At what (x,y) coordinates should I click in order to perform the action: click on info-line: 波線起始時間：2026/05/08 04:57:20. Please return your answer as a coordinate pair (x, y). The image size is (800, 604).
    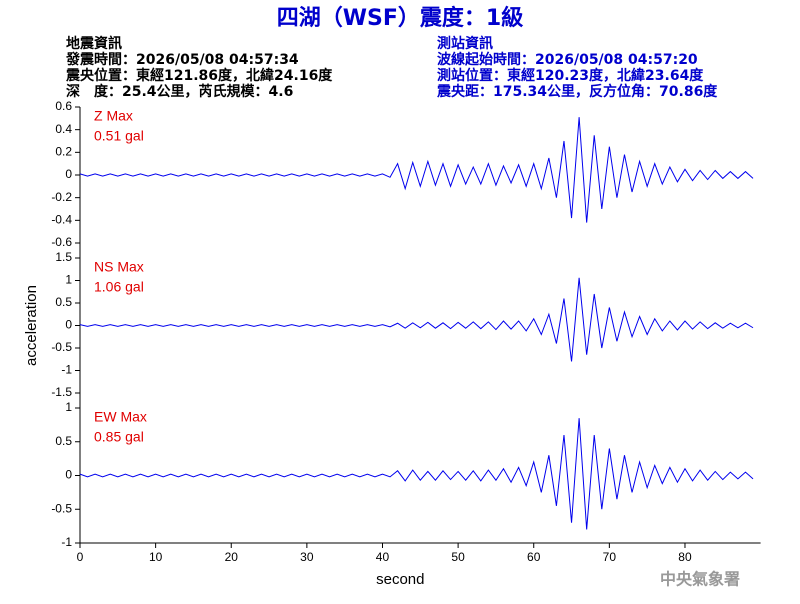
    Looking at the image, I should click on (567, 59).